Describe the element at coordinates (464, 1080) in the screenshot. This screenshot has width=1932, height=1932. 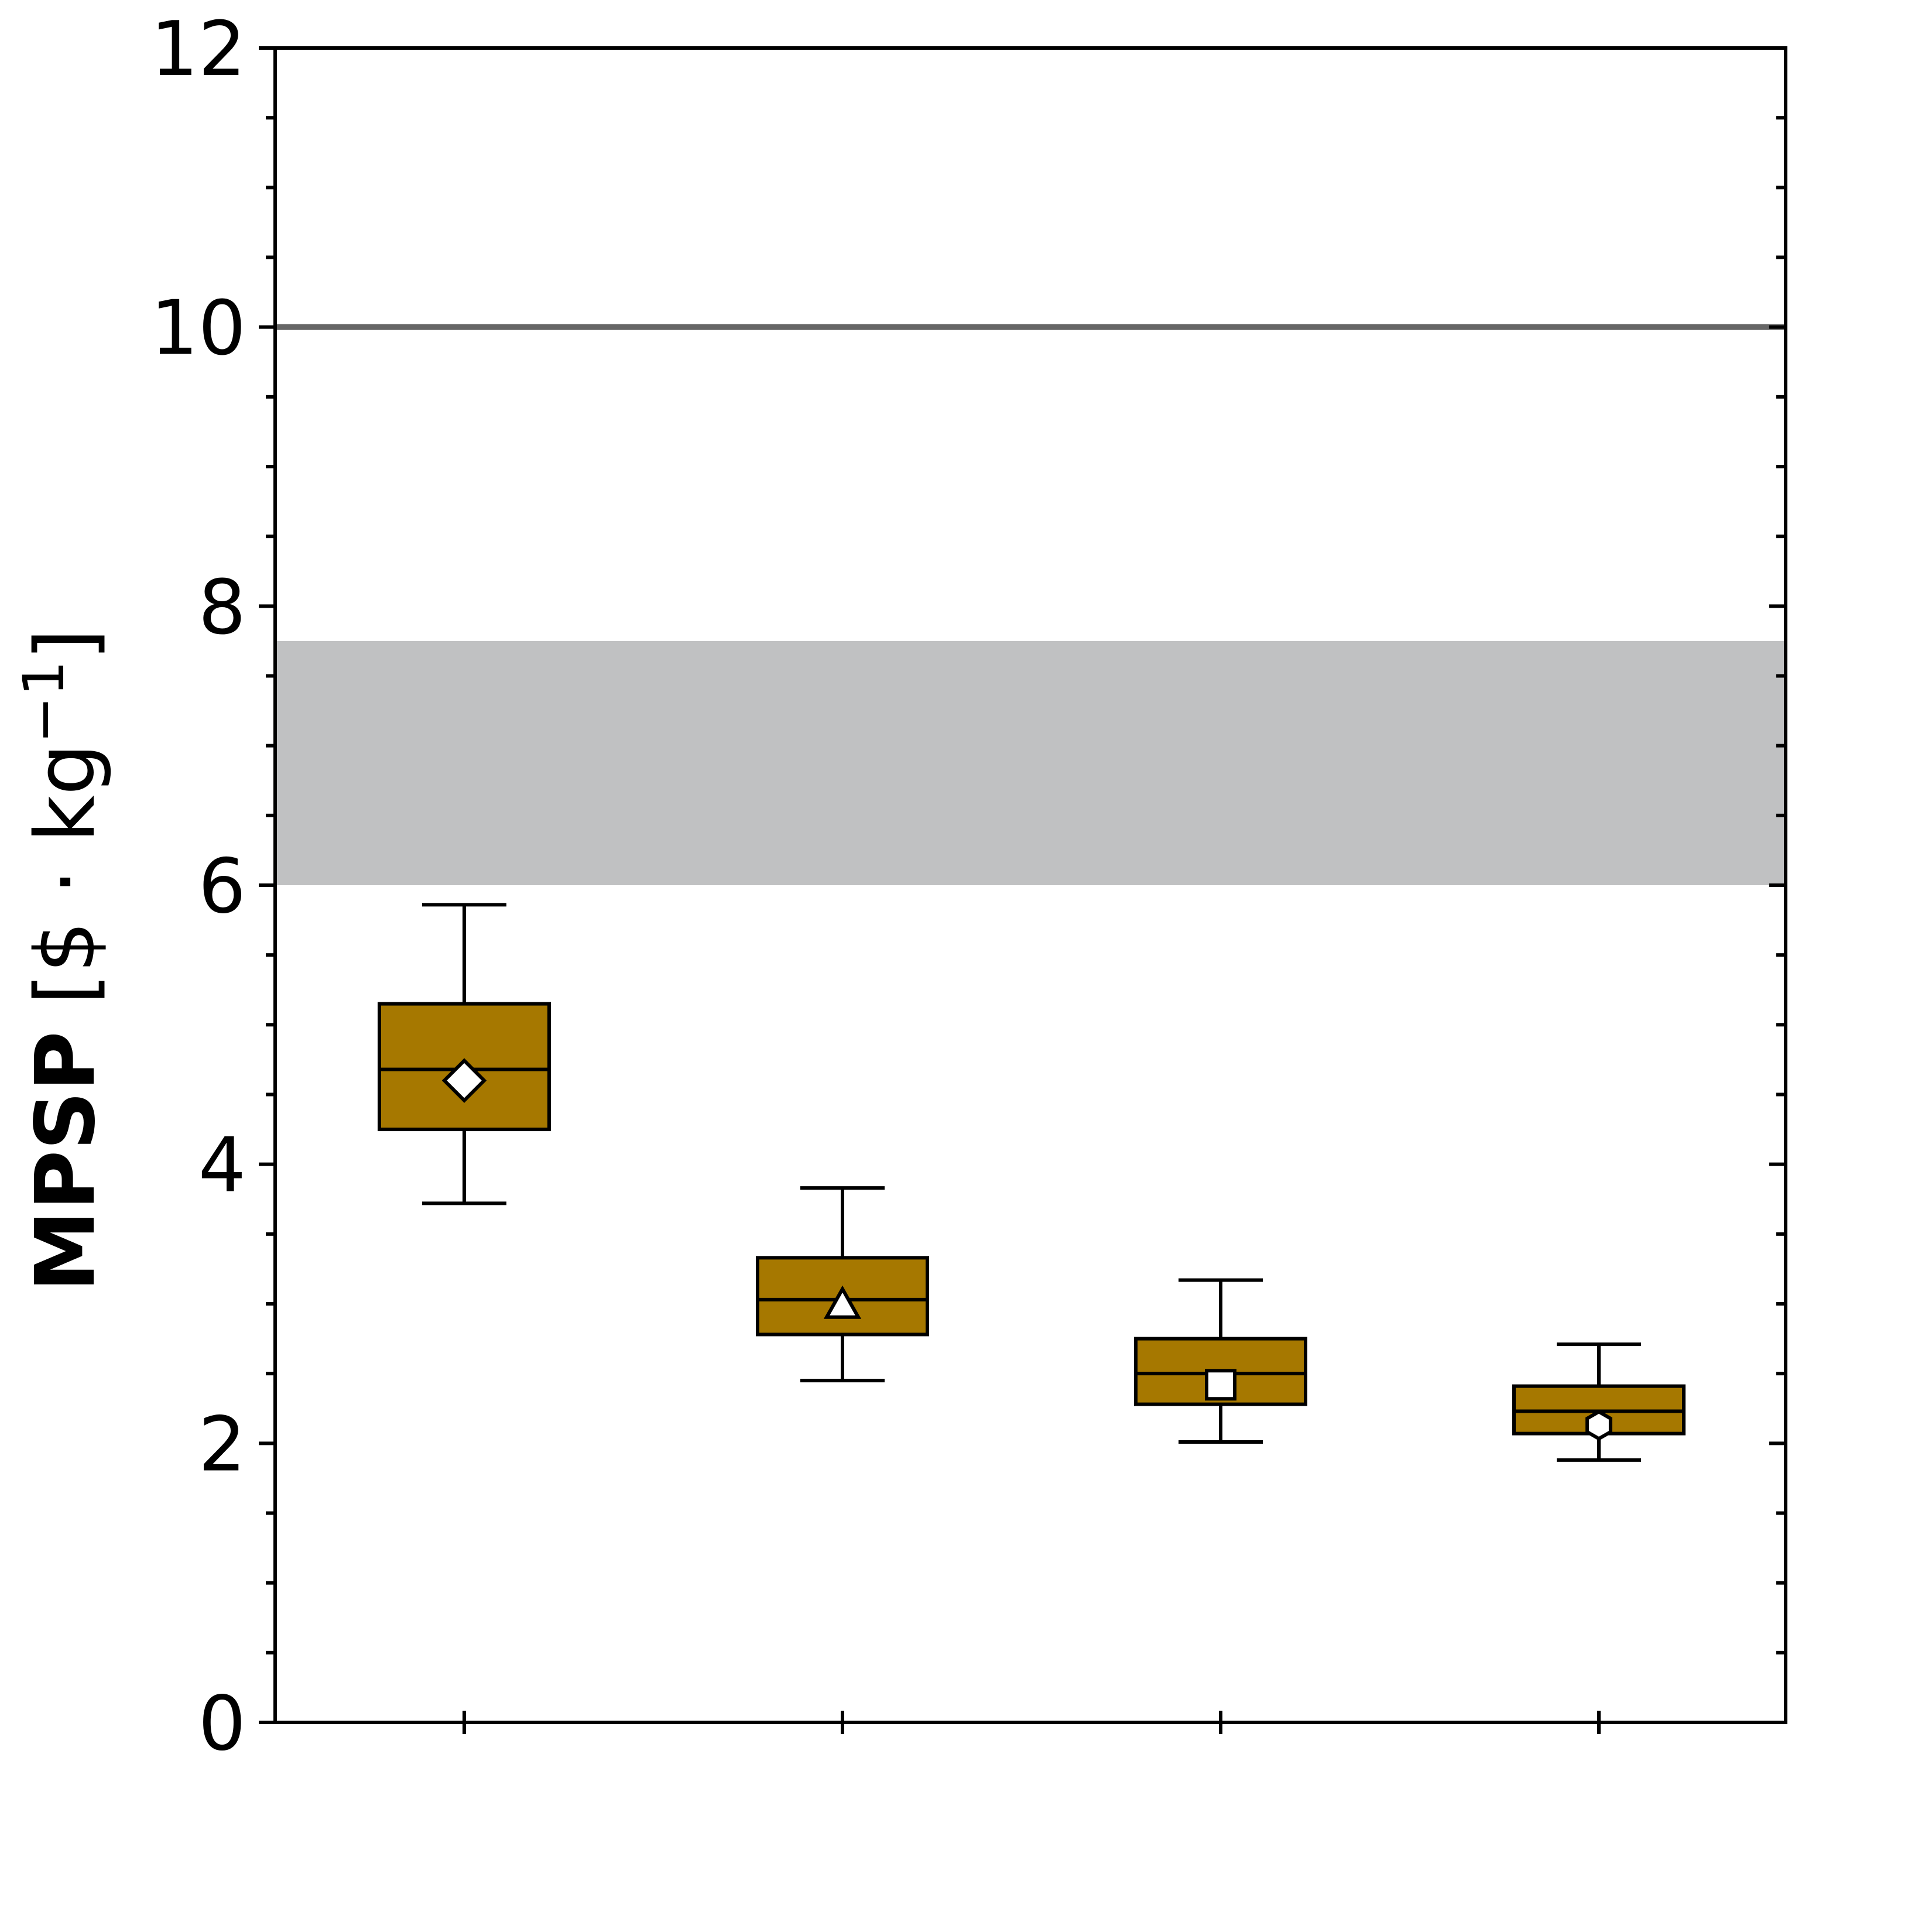
I see `mean-marker-diamond` at that location.